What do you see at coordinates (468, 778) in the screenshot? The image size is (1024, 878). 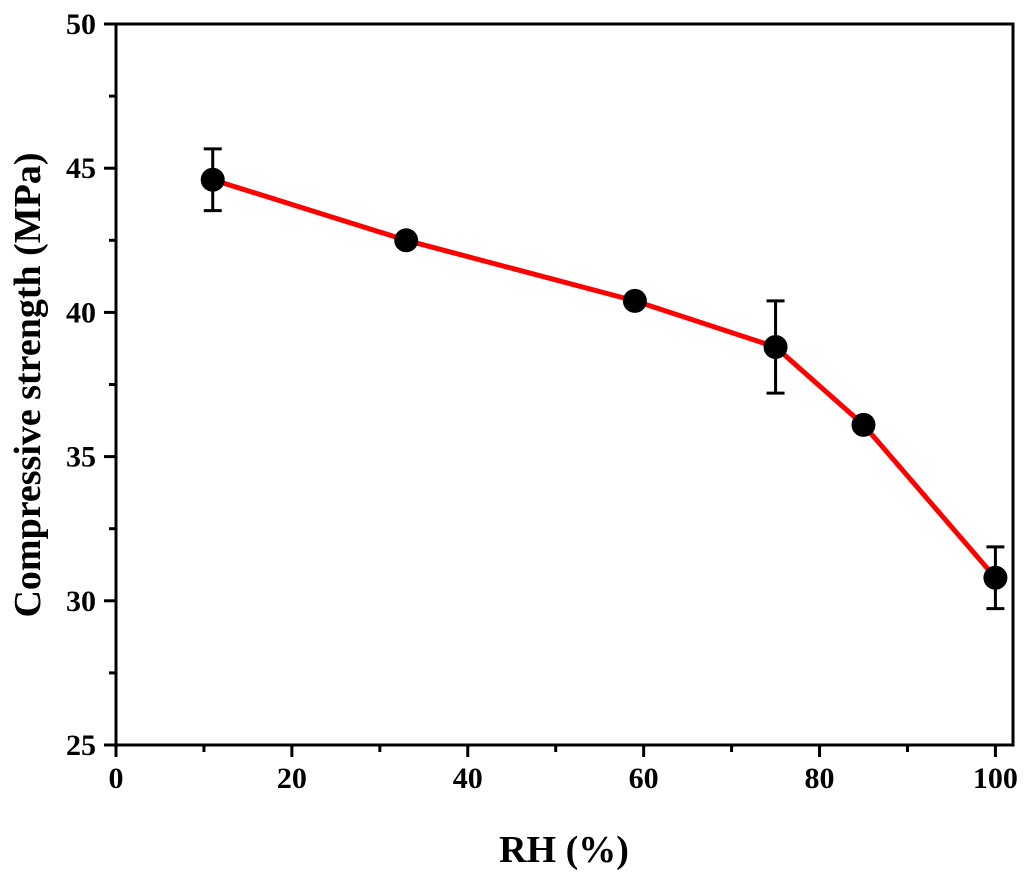 I see `x-tick-label: 40` at bounding box center [468, 778].